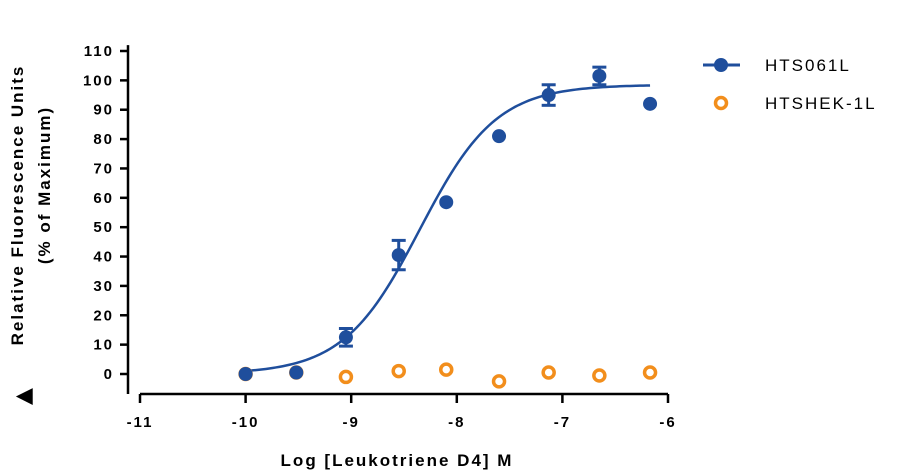 The image size is (917, 472). I want to click on y-tick-label: 10, so click(103, 345).